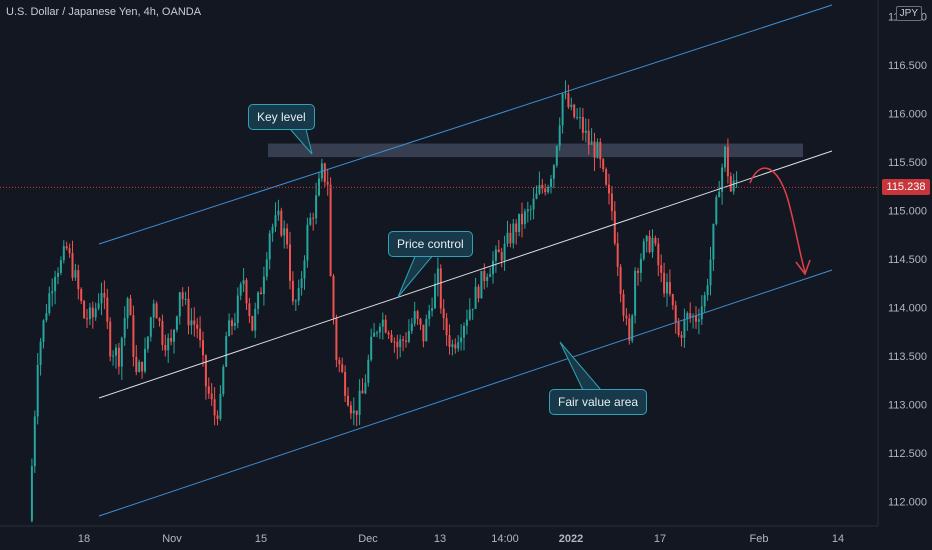 The width and height of the screenshot is (932, 550). Describe the element at coordinates (660, 539) in the screenshot. I see `time-tick-label: 17` at that location.